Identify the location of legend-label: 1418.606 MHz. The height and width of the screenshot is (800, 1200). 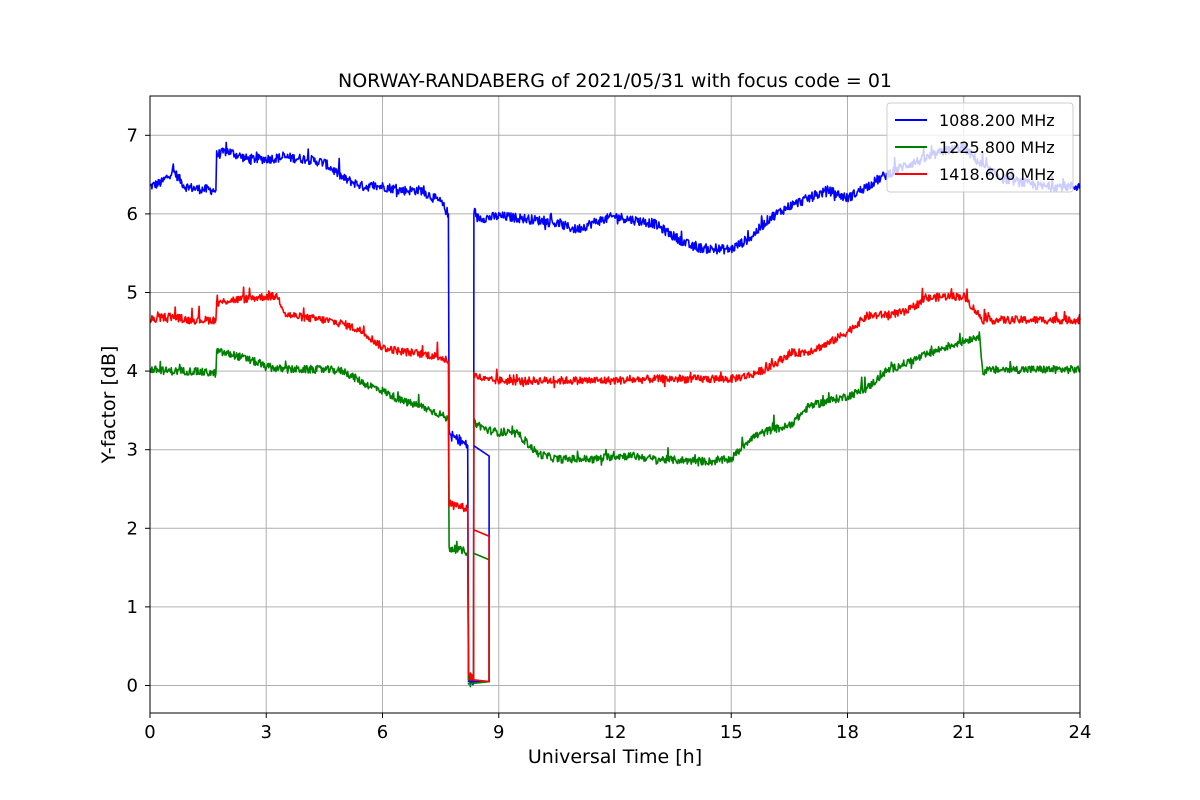
(997, 174).